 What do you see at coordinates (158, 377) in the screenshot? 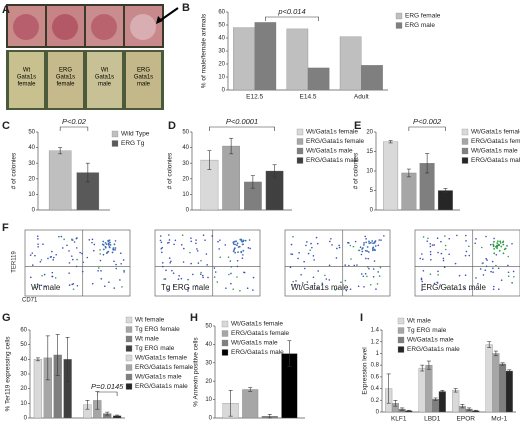
I see `legend-label: Wt/Gata1s male` at bounding box center [158, 377].